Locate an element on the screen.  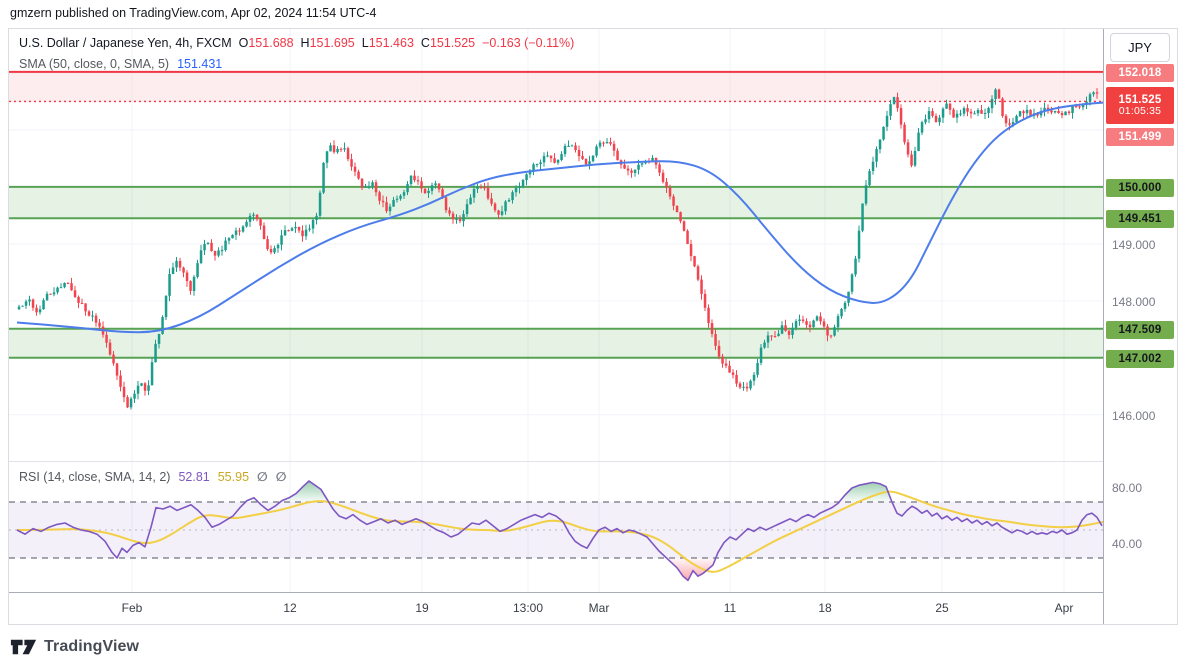
price-level-label: 147.509 is located at coordinates (1140, 330).